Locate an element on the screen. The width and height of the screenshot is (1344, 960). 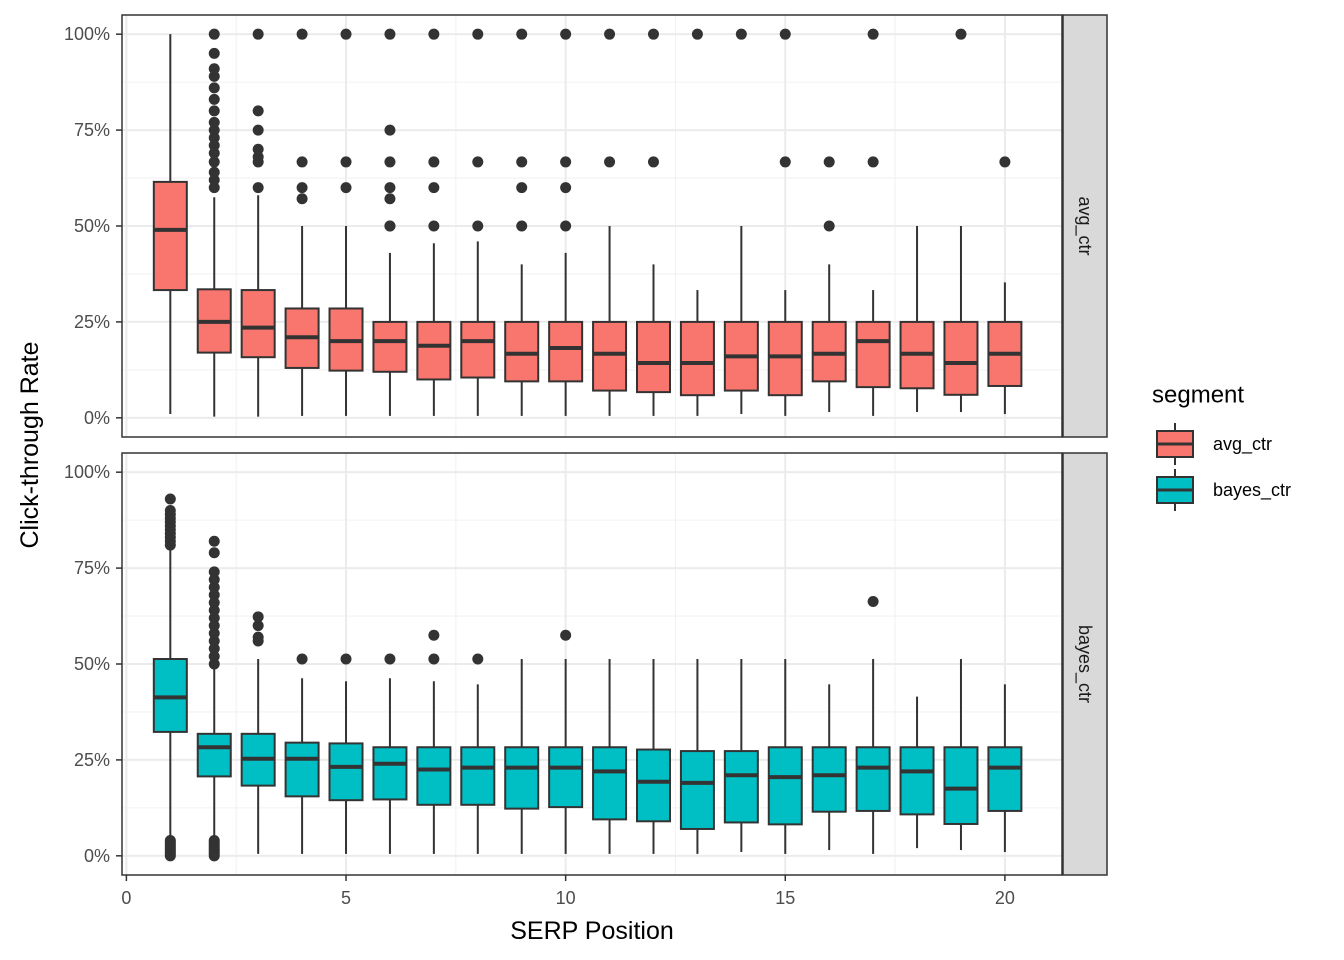
box-x13 is located at coordinates (697, 756).